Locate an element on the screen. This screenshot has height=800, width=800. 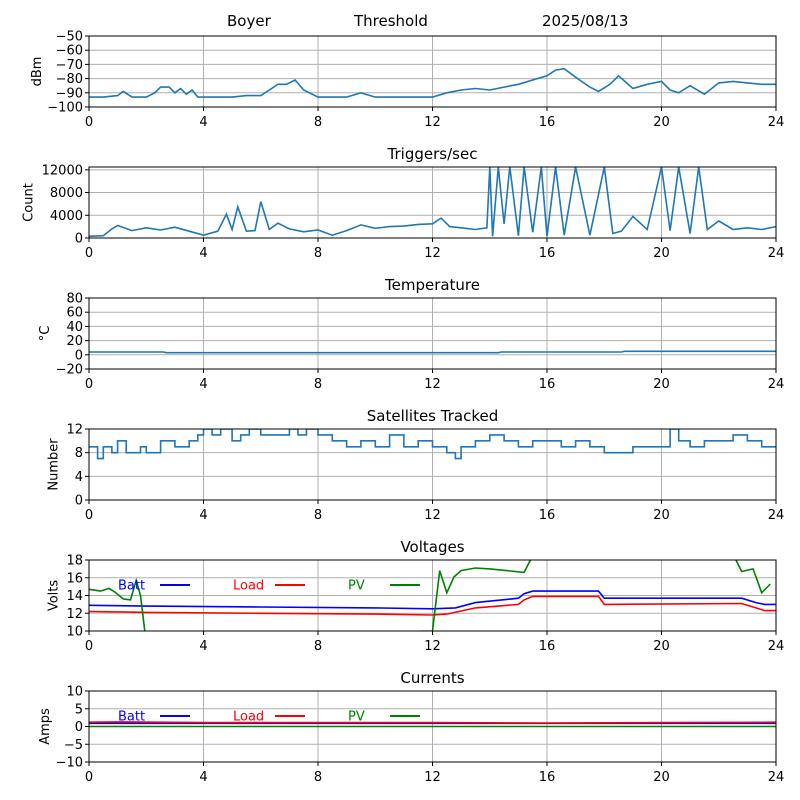
chart-title: Satellites Tracked is located at coordinates (432, 416).